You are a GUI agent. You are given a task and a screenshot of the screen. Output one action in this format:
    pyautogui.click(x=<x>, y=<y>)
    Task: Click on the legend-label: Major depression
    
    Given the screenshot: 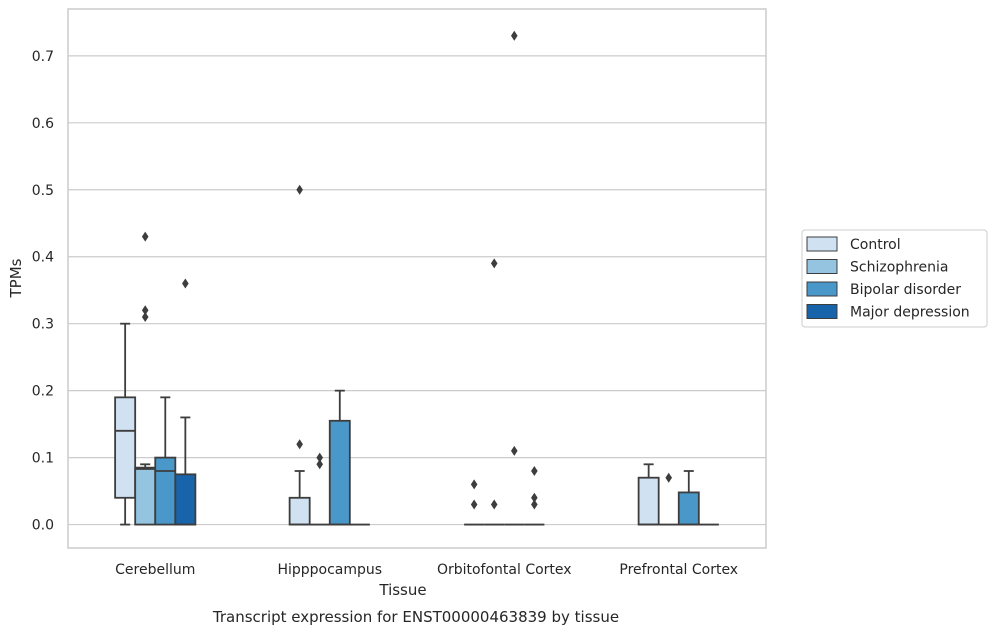 What is the action you would take?
    pyautogui.click(x=910, y=313)
    